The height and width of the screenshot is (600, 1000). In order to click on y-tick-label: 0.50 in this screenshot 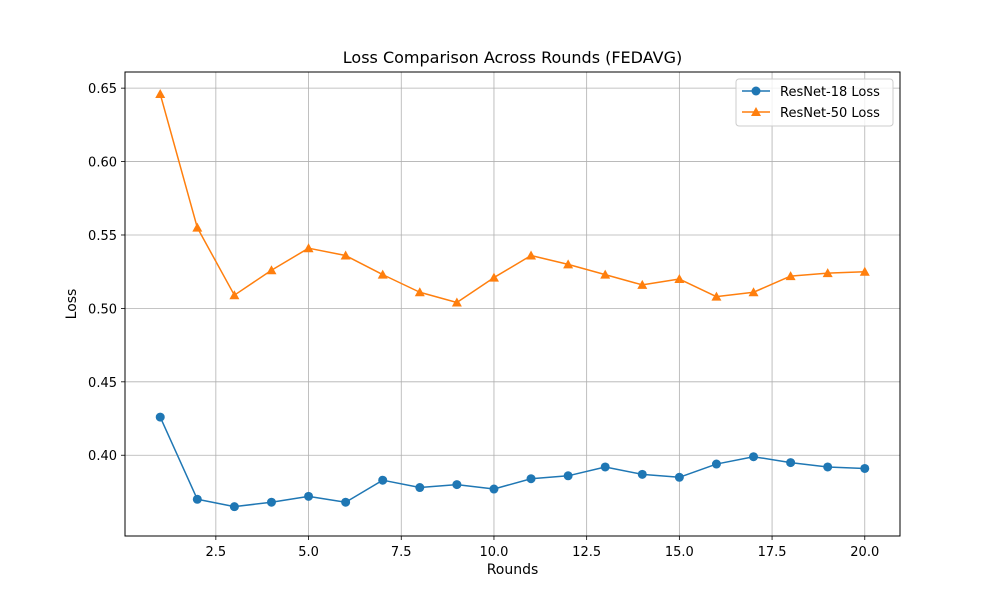, I will do `click(102, 309)`.